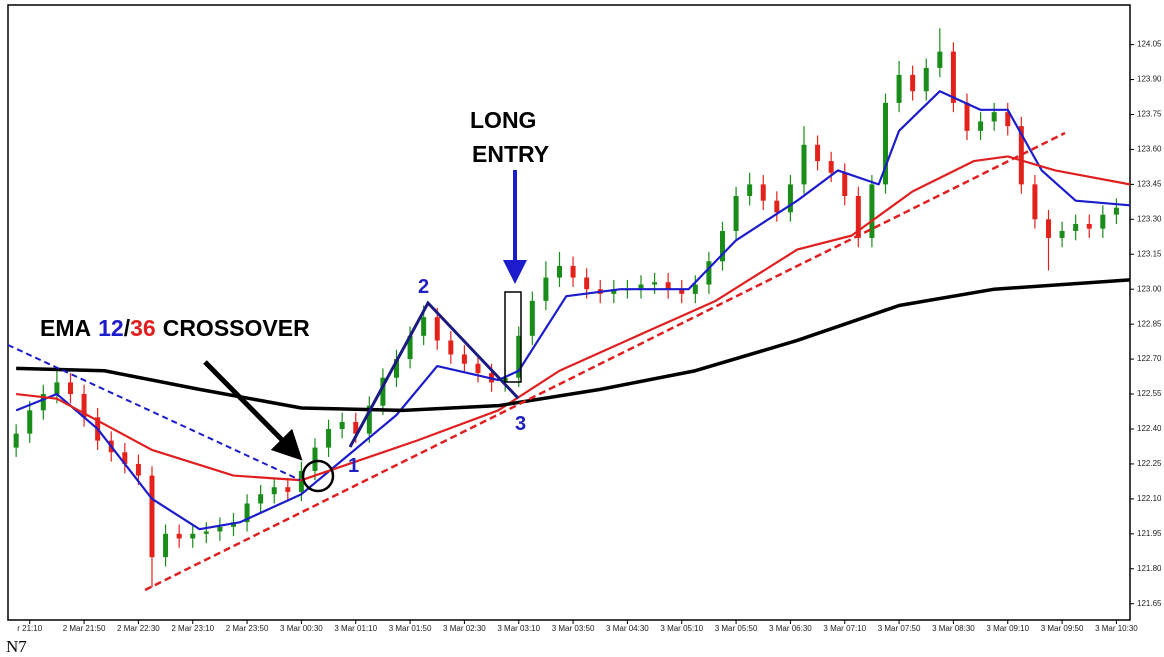 This screenshot has width=1164, height=657. Describe the element at coordinates (464, 628) in the screenshot. I see `x-tick-label: 3 Mar 02:30` at that location.